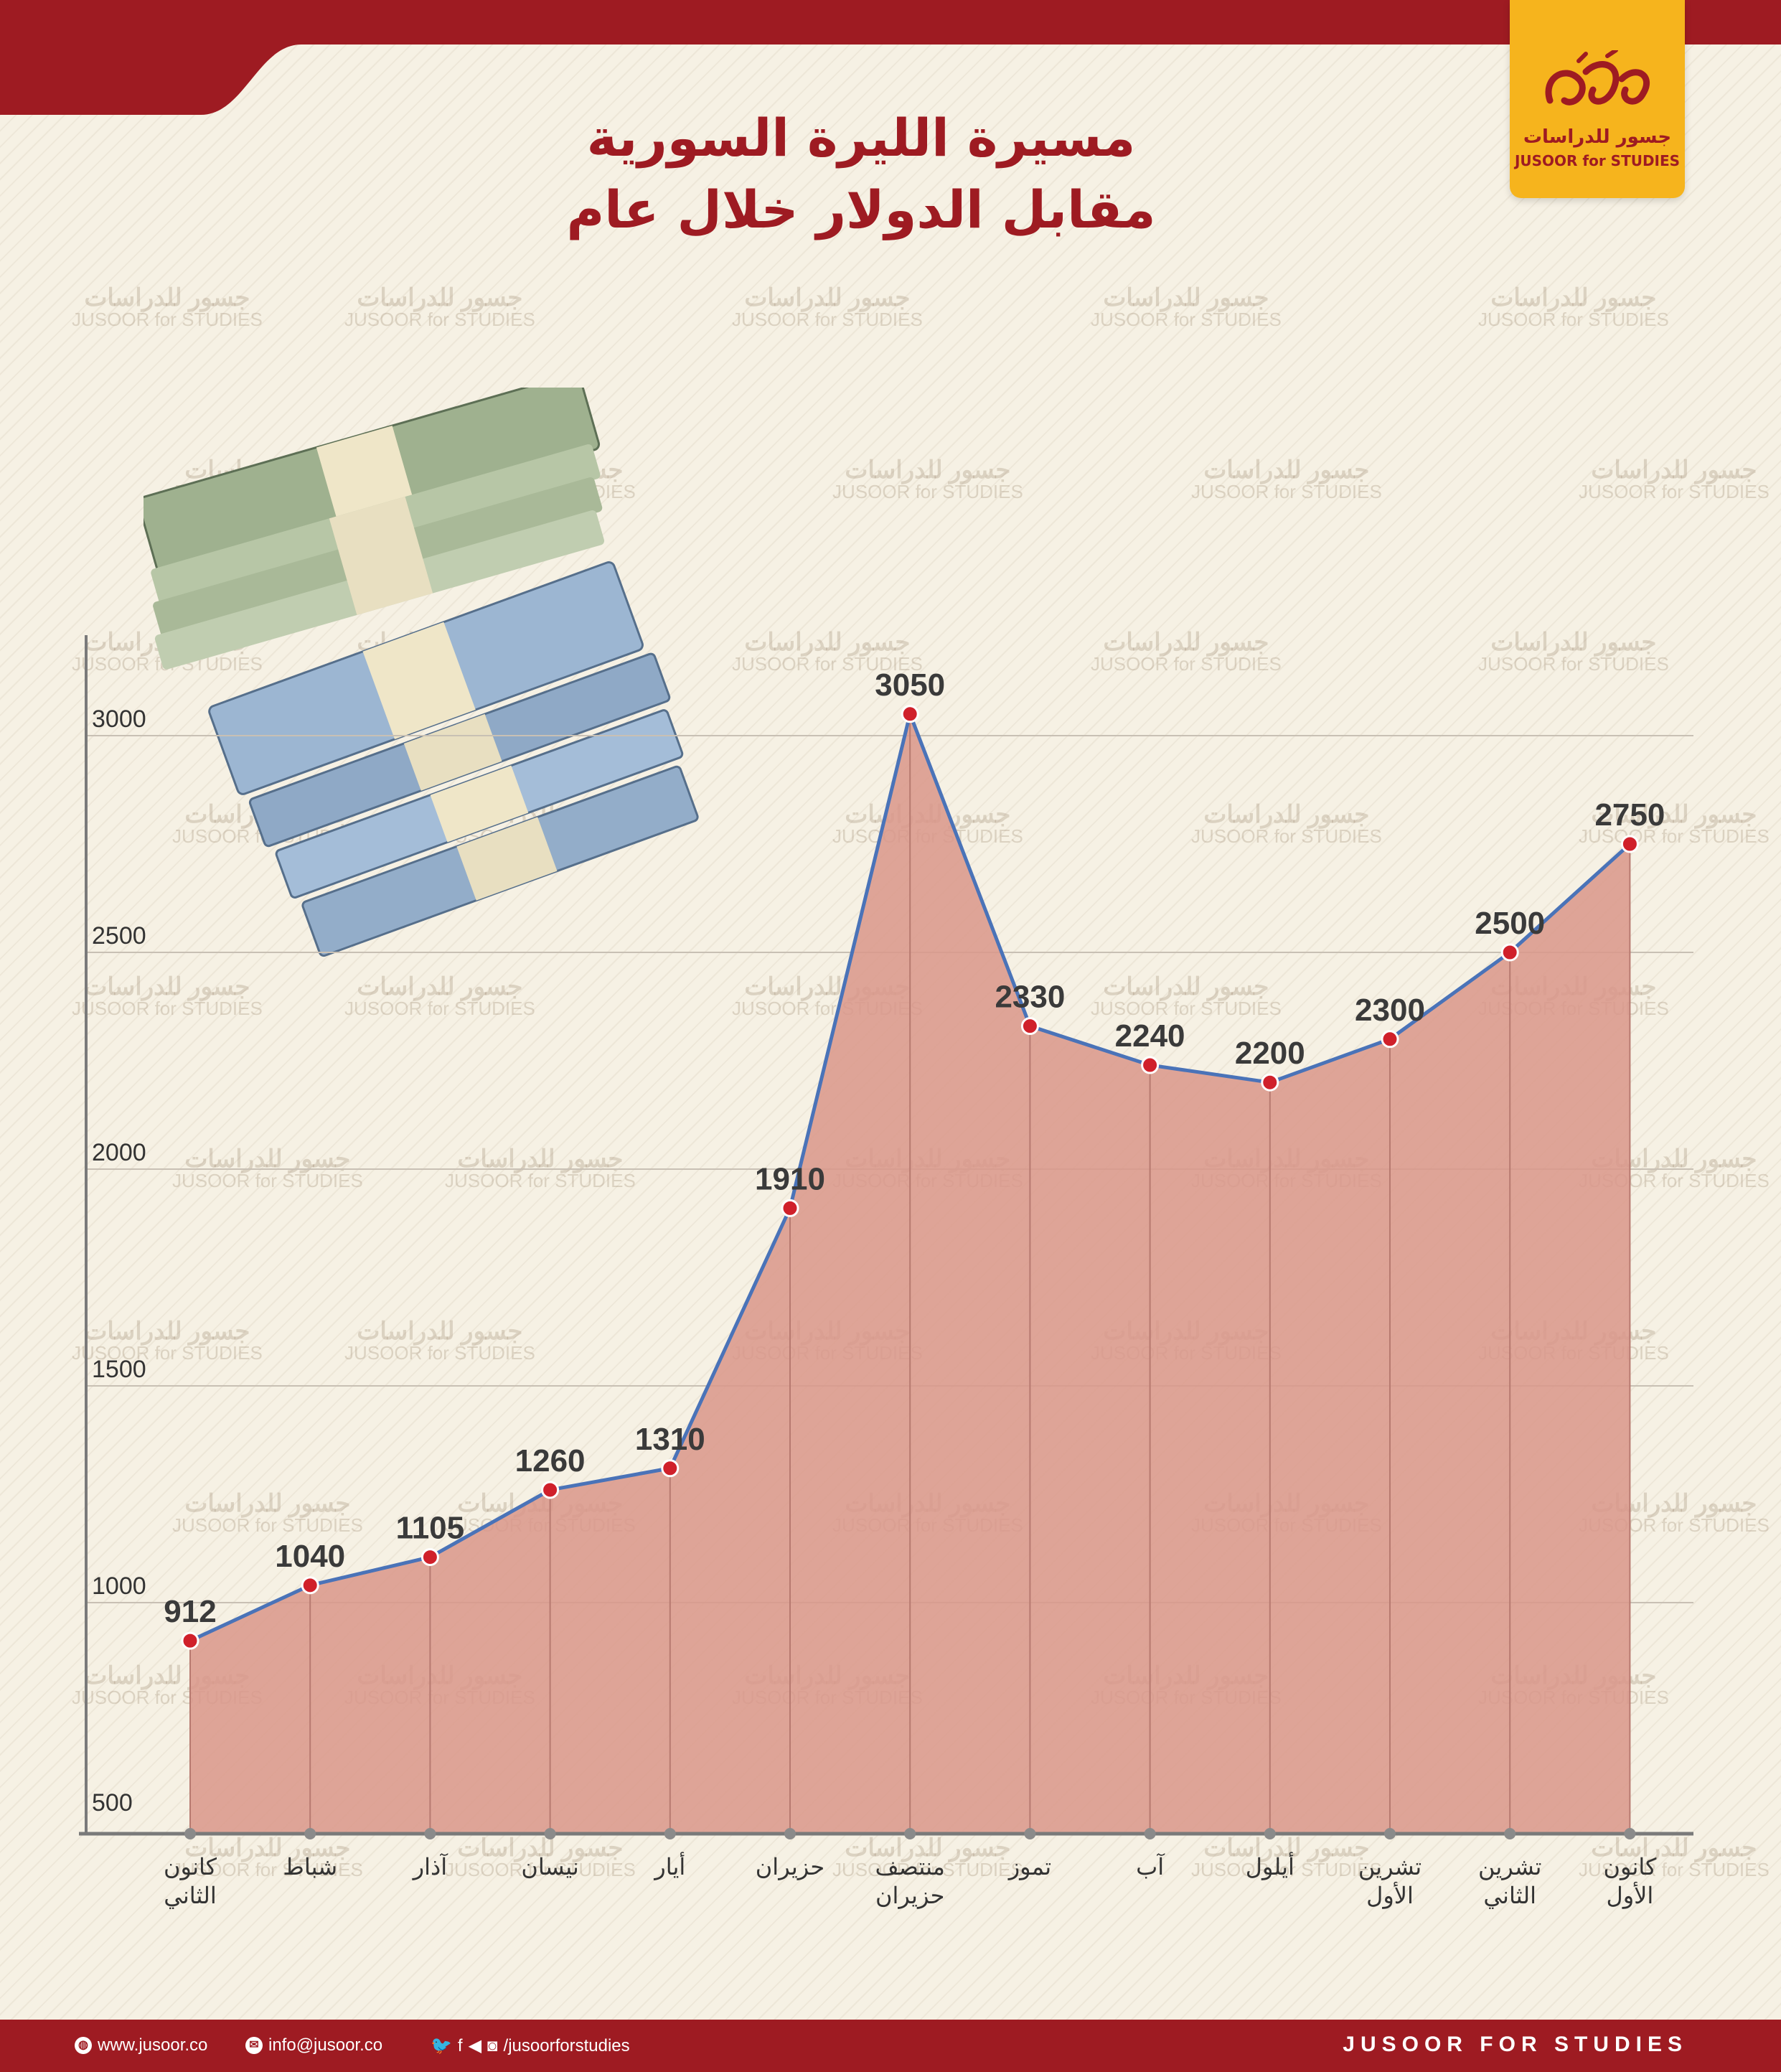  I want to click on x-tick-label-line: تموز, so click(1029, 1867).